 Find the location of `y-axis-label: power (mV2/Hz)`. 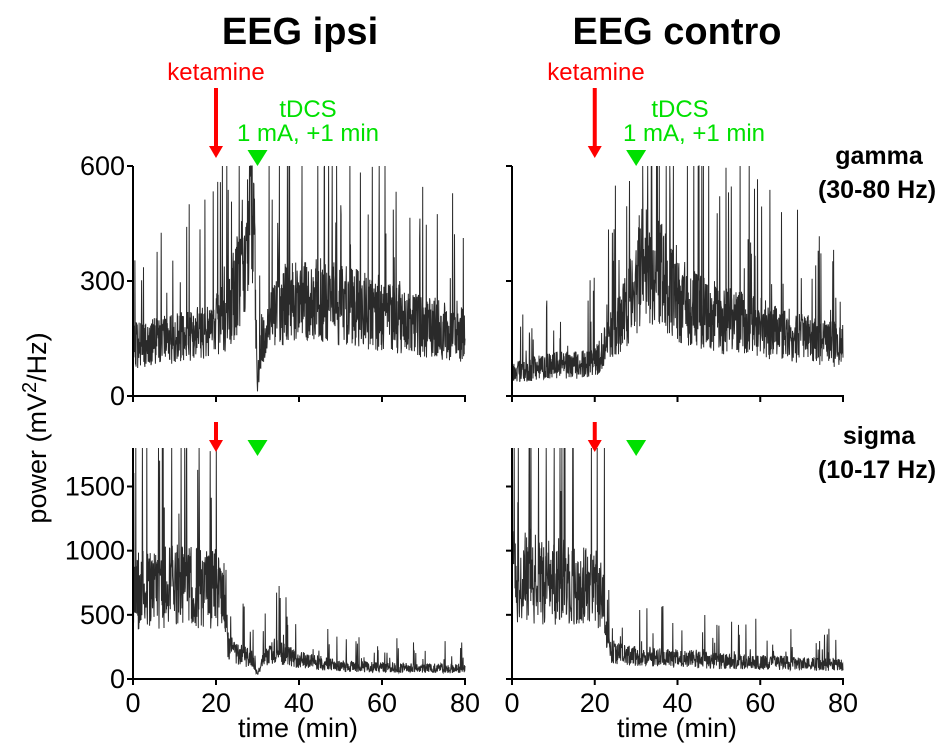

y-axis-label: power (mV2/Hz) is located at coordinates (35, 427).